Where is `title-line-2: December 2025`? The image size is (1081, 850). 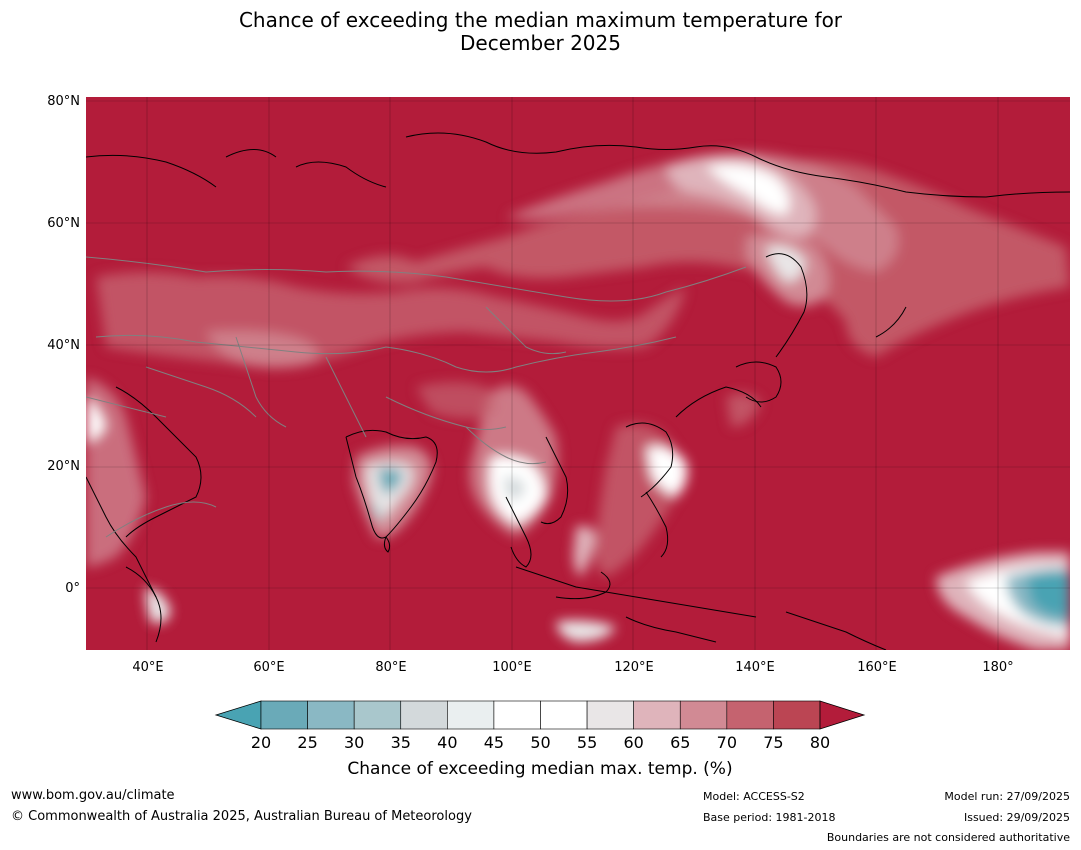
title-line-2: December 2025 is located at coordinates (540, 43).